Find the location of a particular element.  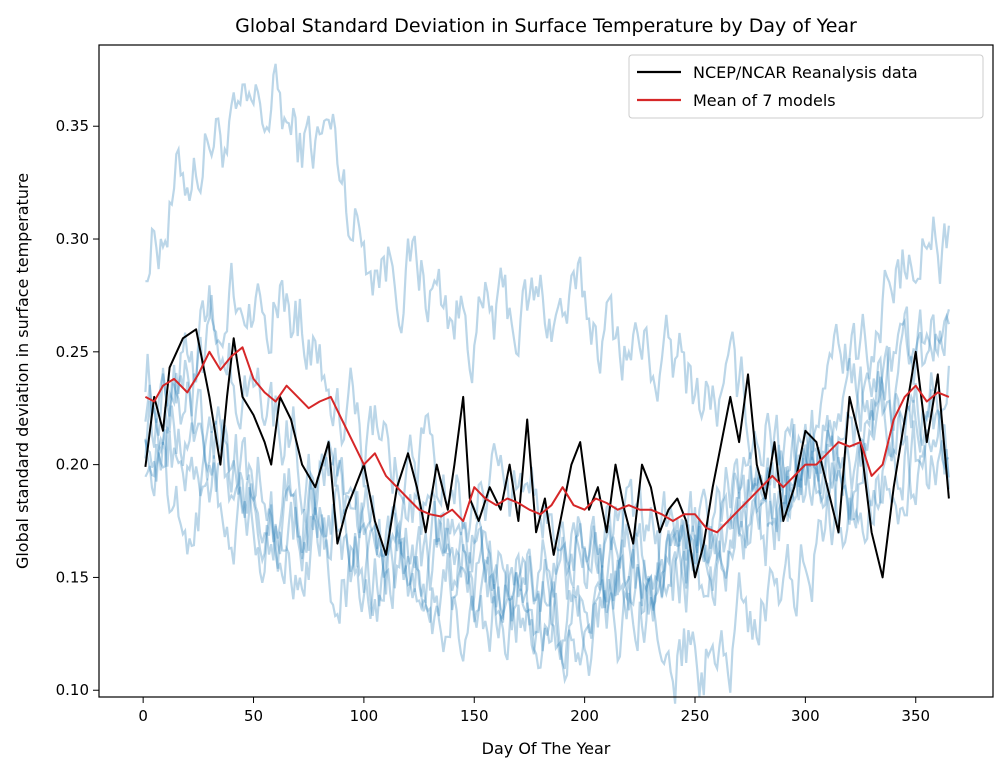

y-tick-label: 0.15 is located at coordinates (72, 577).